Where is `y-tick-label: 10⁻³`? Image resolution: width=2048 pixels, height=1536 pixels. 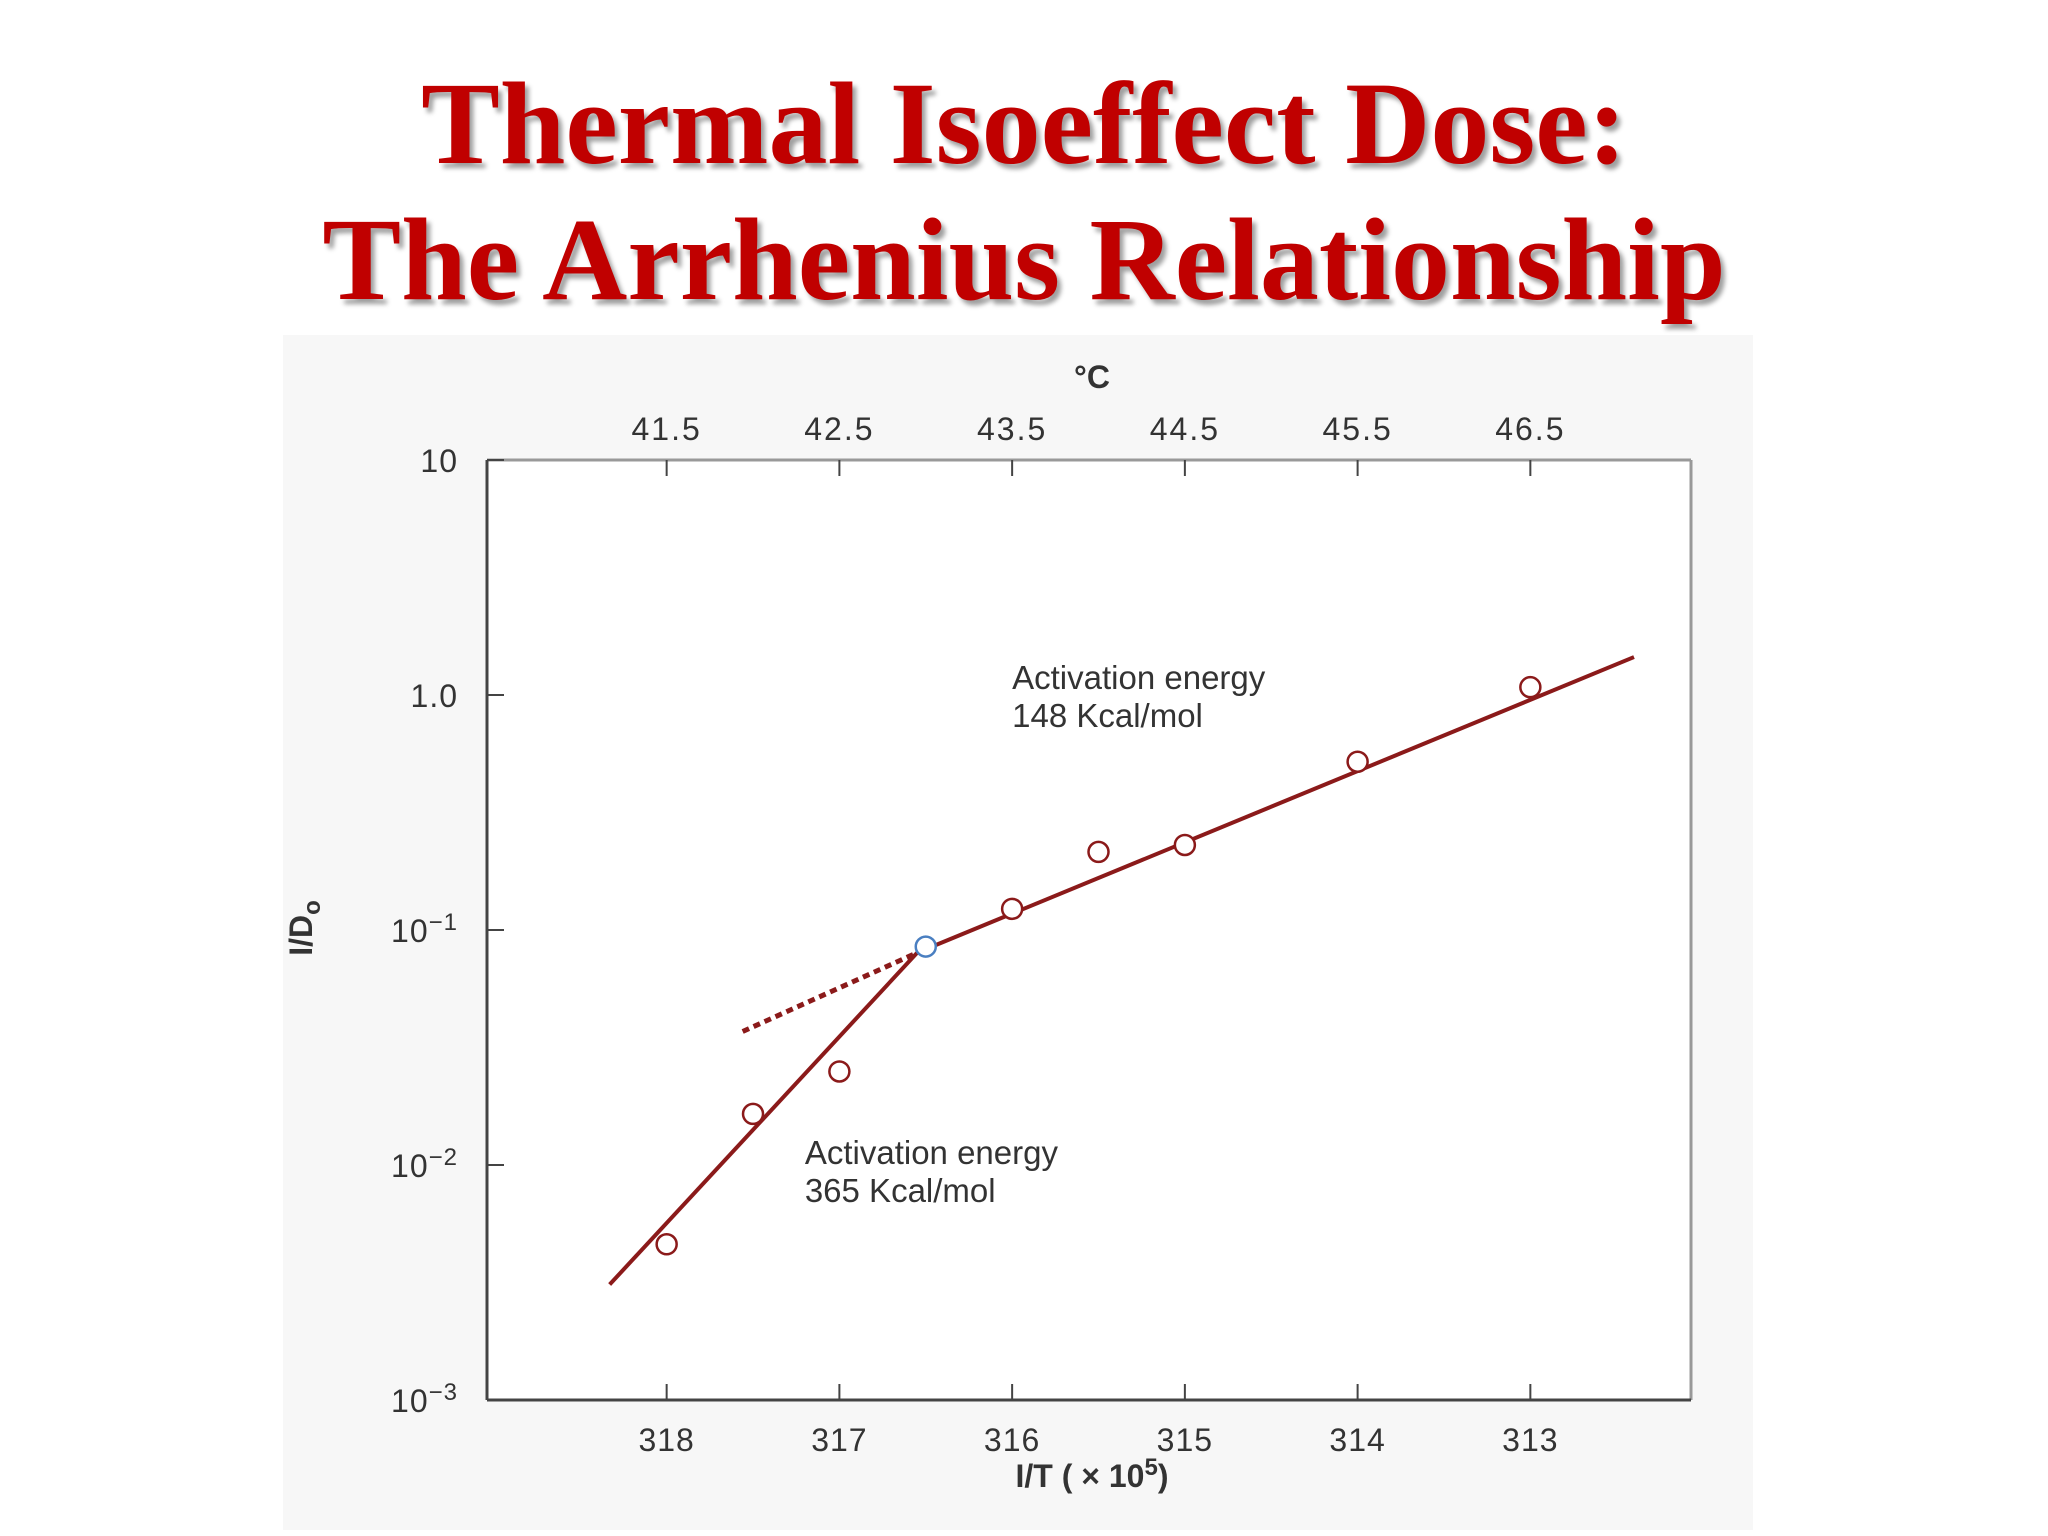 y-tick-label: 10⁻³ is located at coordinates (424, 1399).